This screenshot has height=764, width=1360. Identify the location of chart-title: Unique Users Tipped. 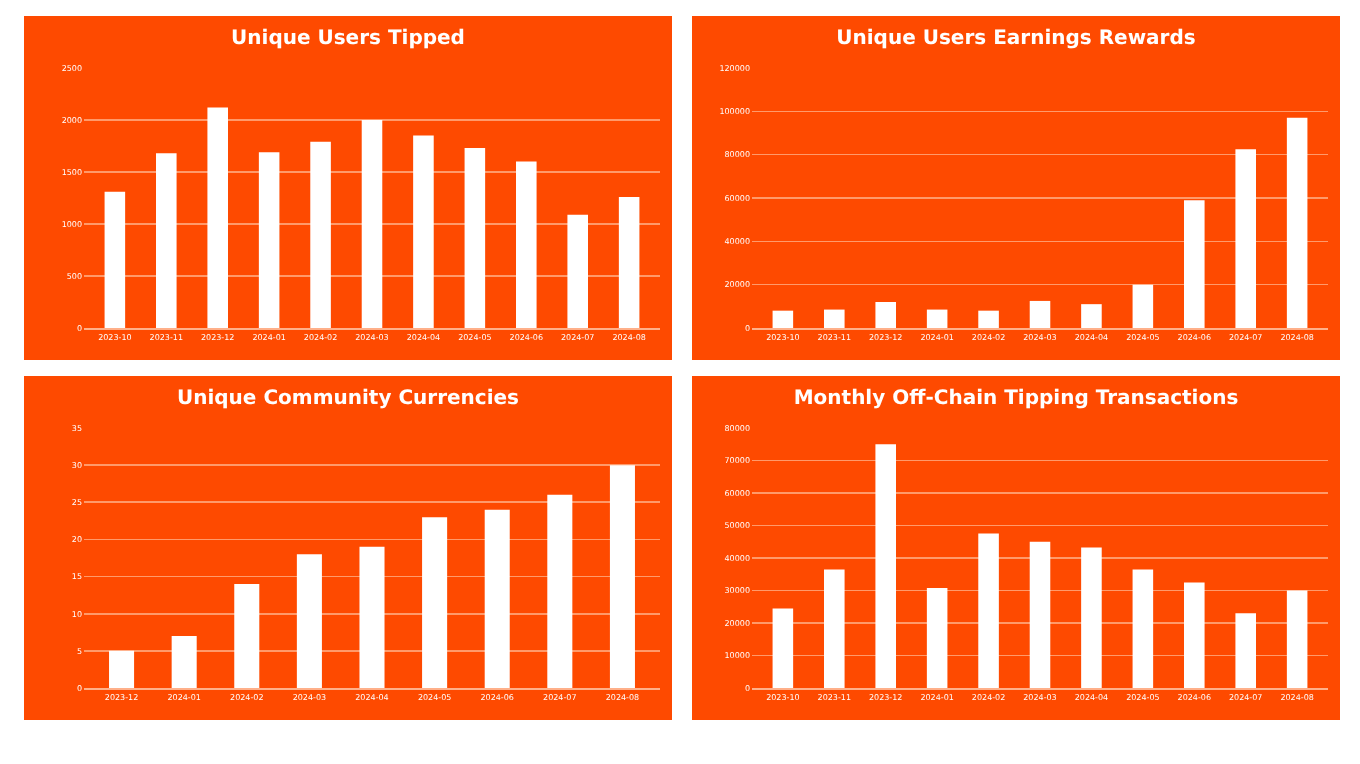
(348, 38).